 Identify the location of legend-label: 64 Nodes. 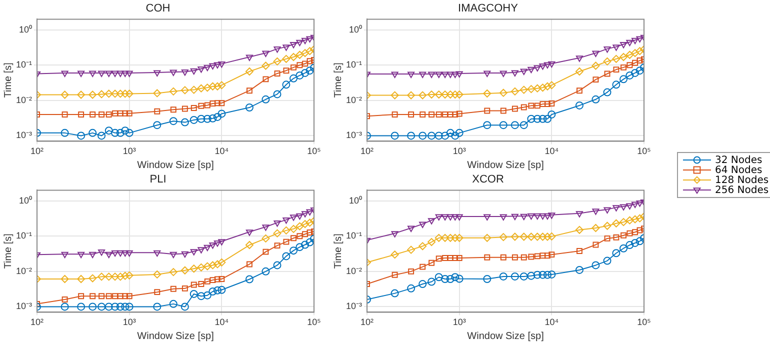
(738, 170).